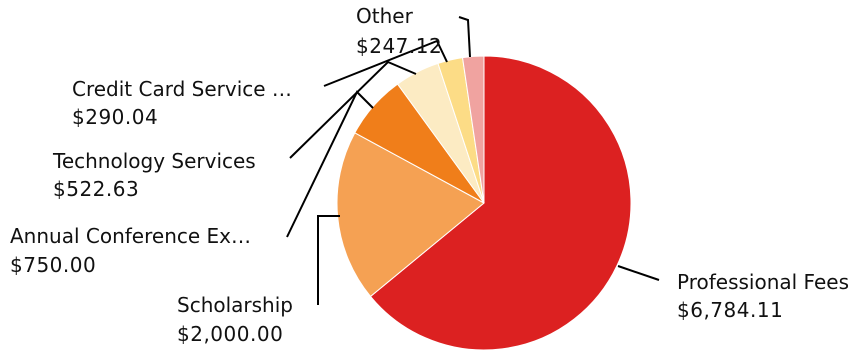  What do you see at coordinates (763, 282) in the screenshot?
I see `slice-name-label: Professional Fees` at bounding box center [763, 282].